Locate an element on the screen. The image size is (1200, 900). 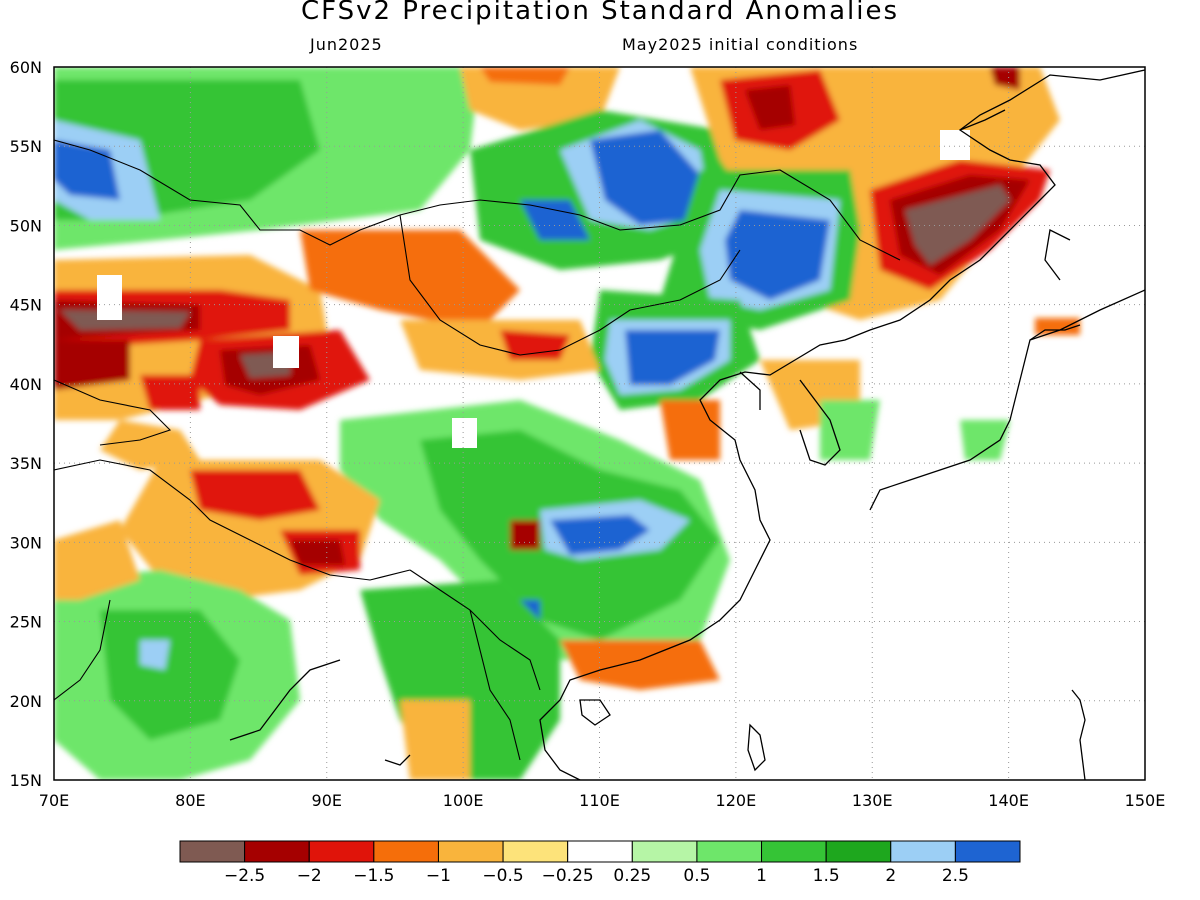
lat-tick-label: 20N is located at coordinates (26, 701).